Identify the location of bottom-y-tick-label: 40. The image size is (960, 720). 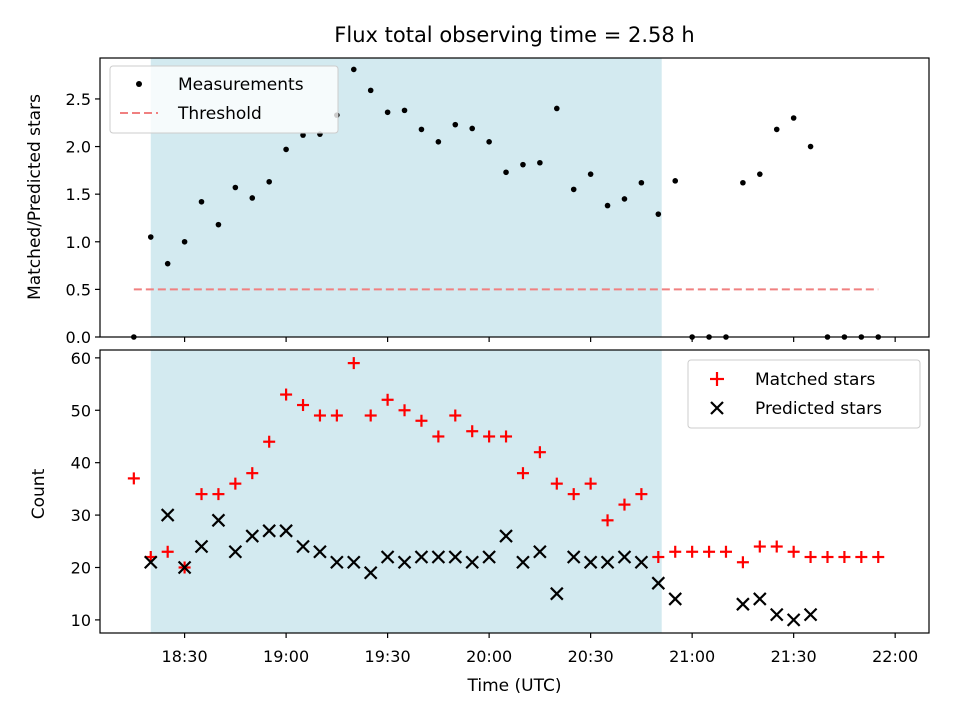
(81, 463).